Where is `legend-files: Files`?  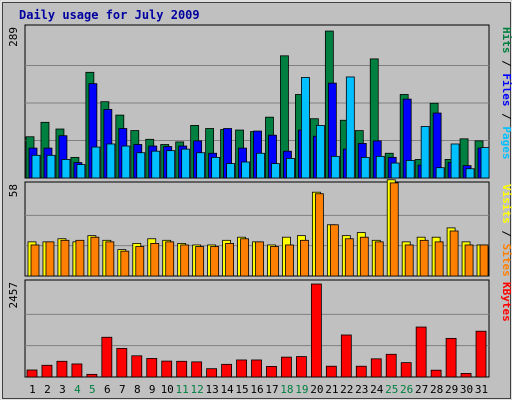 legend-files: Files is located at coordinates (506, 89).